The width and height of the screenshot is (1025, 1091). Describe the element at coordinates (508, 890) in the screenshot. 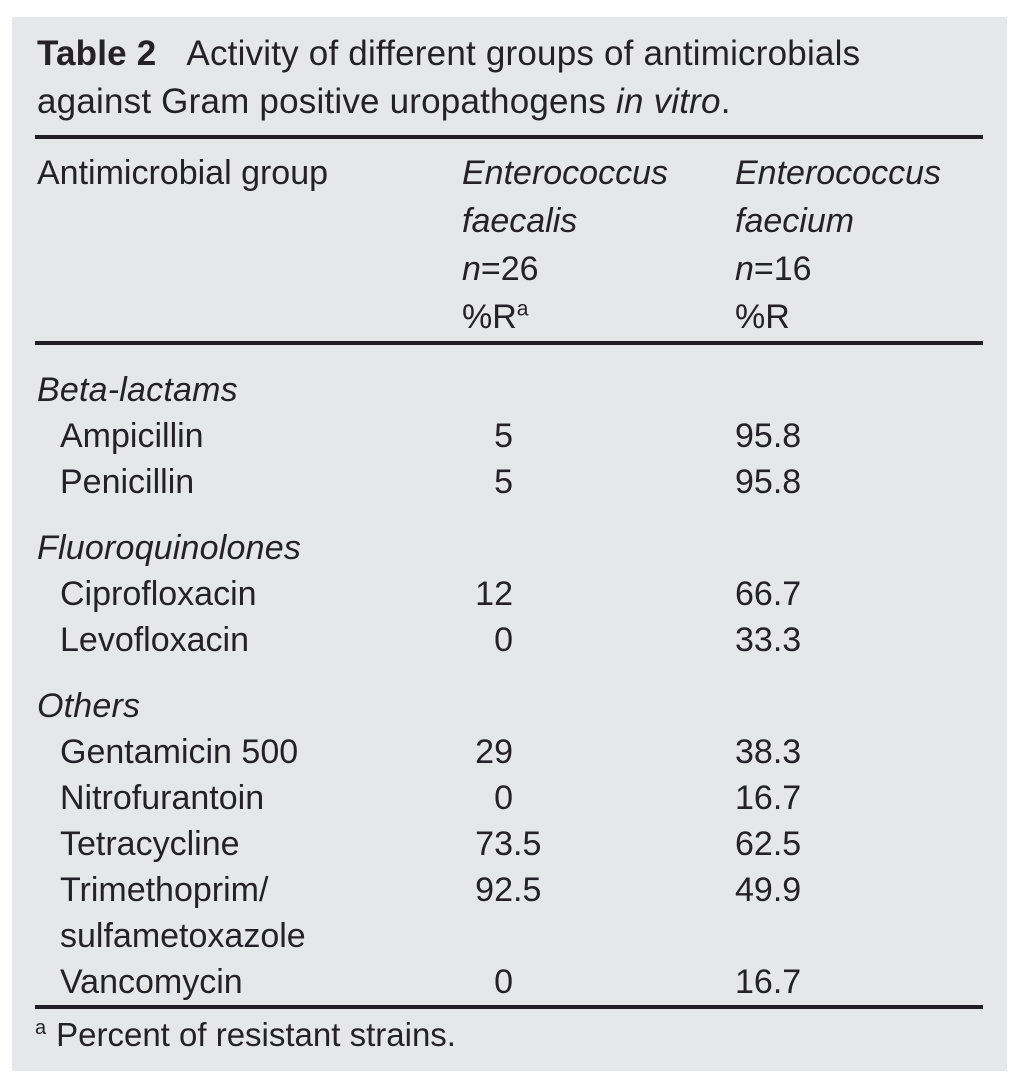

I see `value: 92.5` at that location.